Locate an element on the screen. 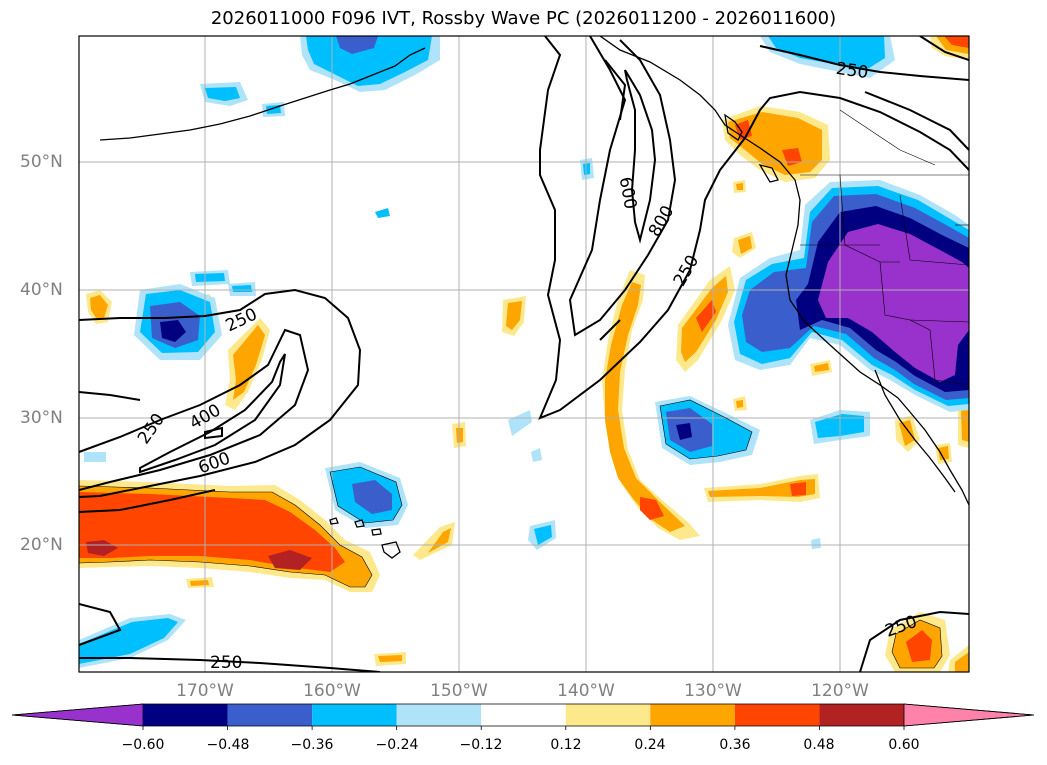 Image resolution: width=1047 pixels, height=765 pixels. lat-label-50n: 50°N is located at coordinates (41, 162).